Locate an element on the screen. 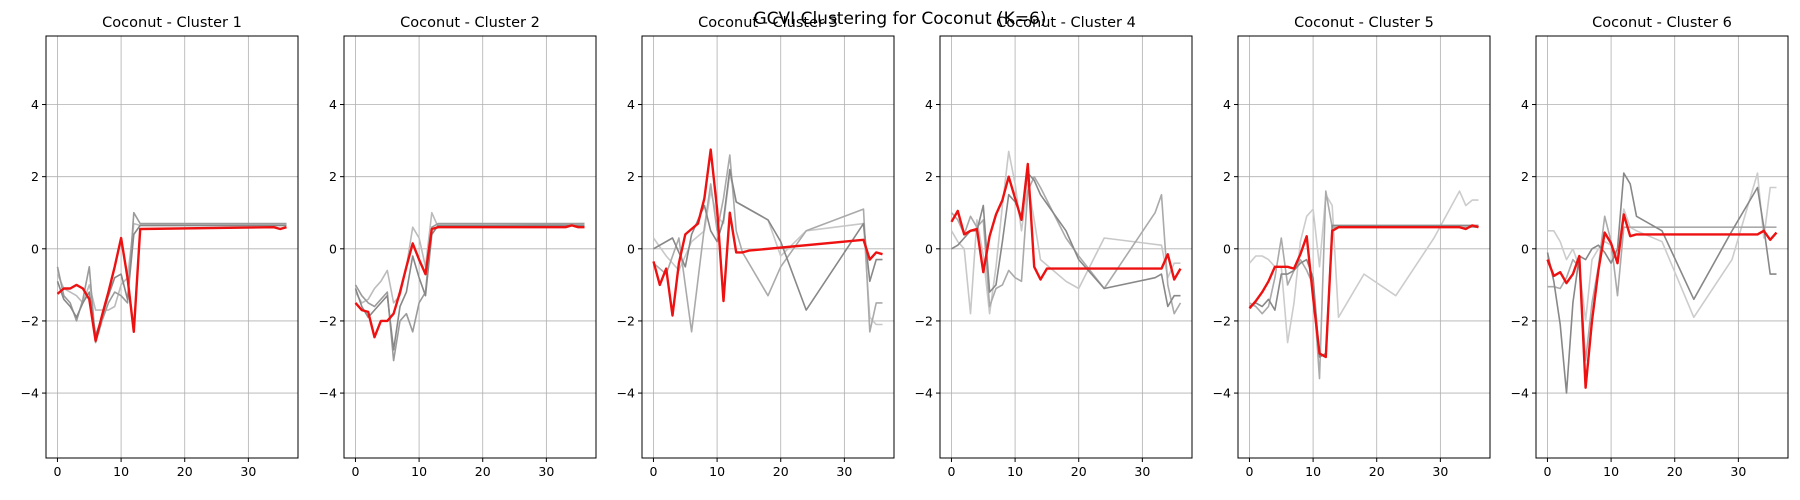 Image resolution: width=1800 pixels, height=500 pixels. cluster-panel-3: Coconut - Cluster 3 0 10 20 30 −4 −2 0 2 4 is located at coordinates (756, 247).